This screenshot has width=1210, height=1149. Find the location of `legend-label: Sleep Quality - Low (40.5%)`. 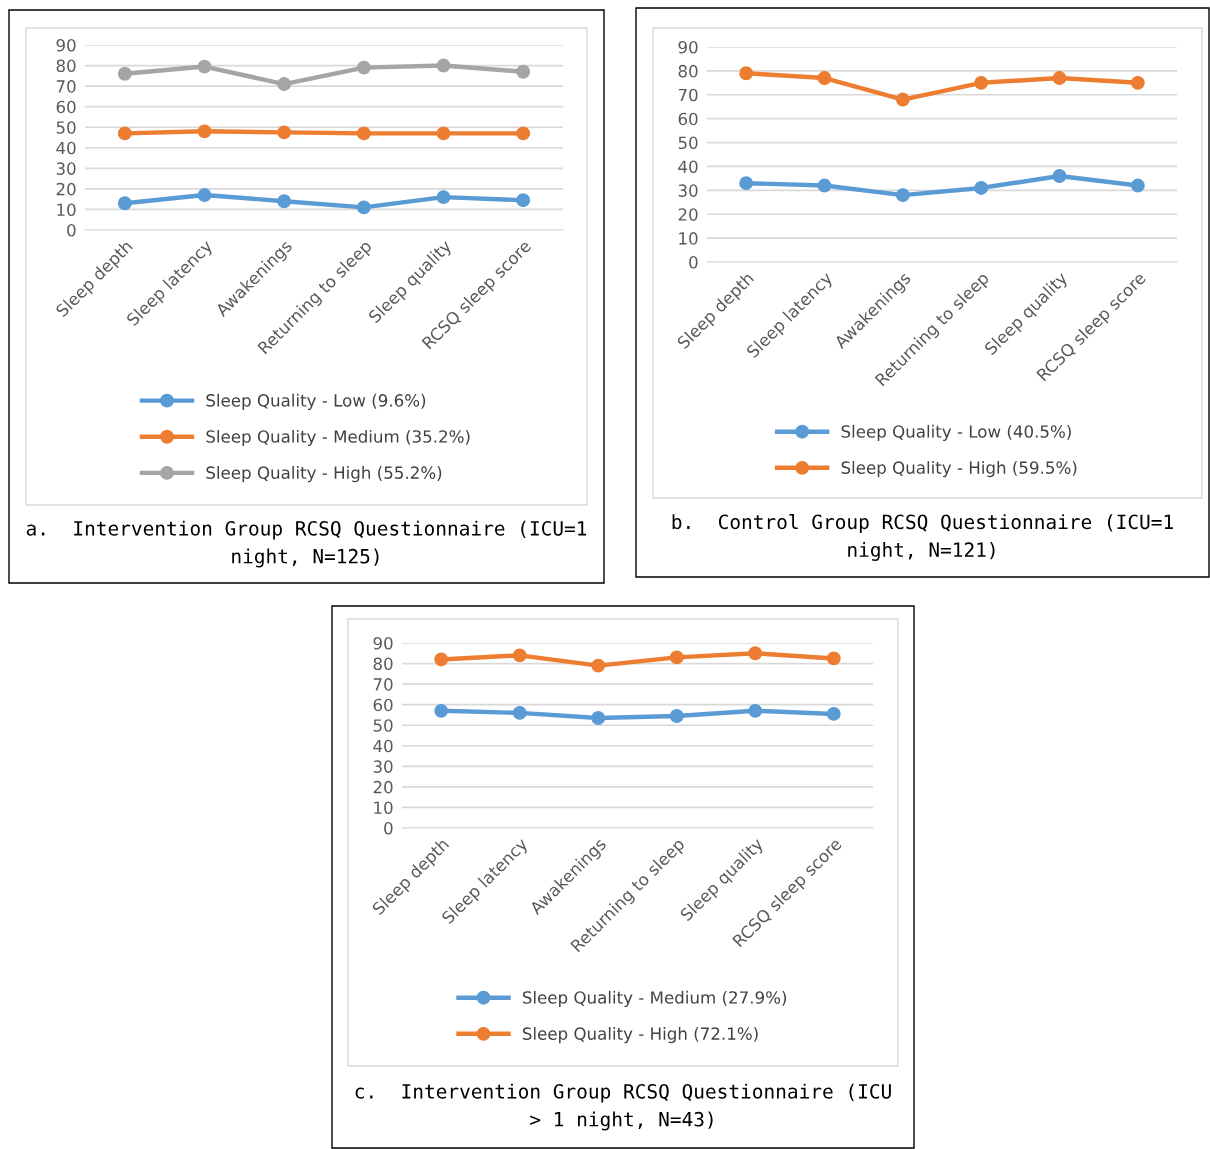

legend-label: Sleep Quality - Low (40.5%) is located at coordinates (956, 432).